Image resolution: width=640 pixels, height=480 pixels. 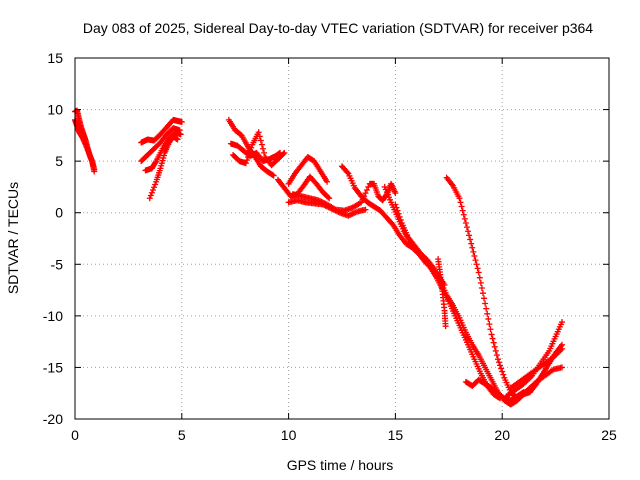 I want to click on x-tick-label: 15, so click(x=396, y=435).